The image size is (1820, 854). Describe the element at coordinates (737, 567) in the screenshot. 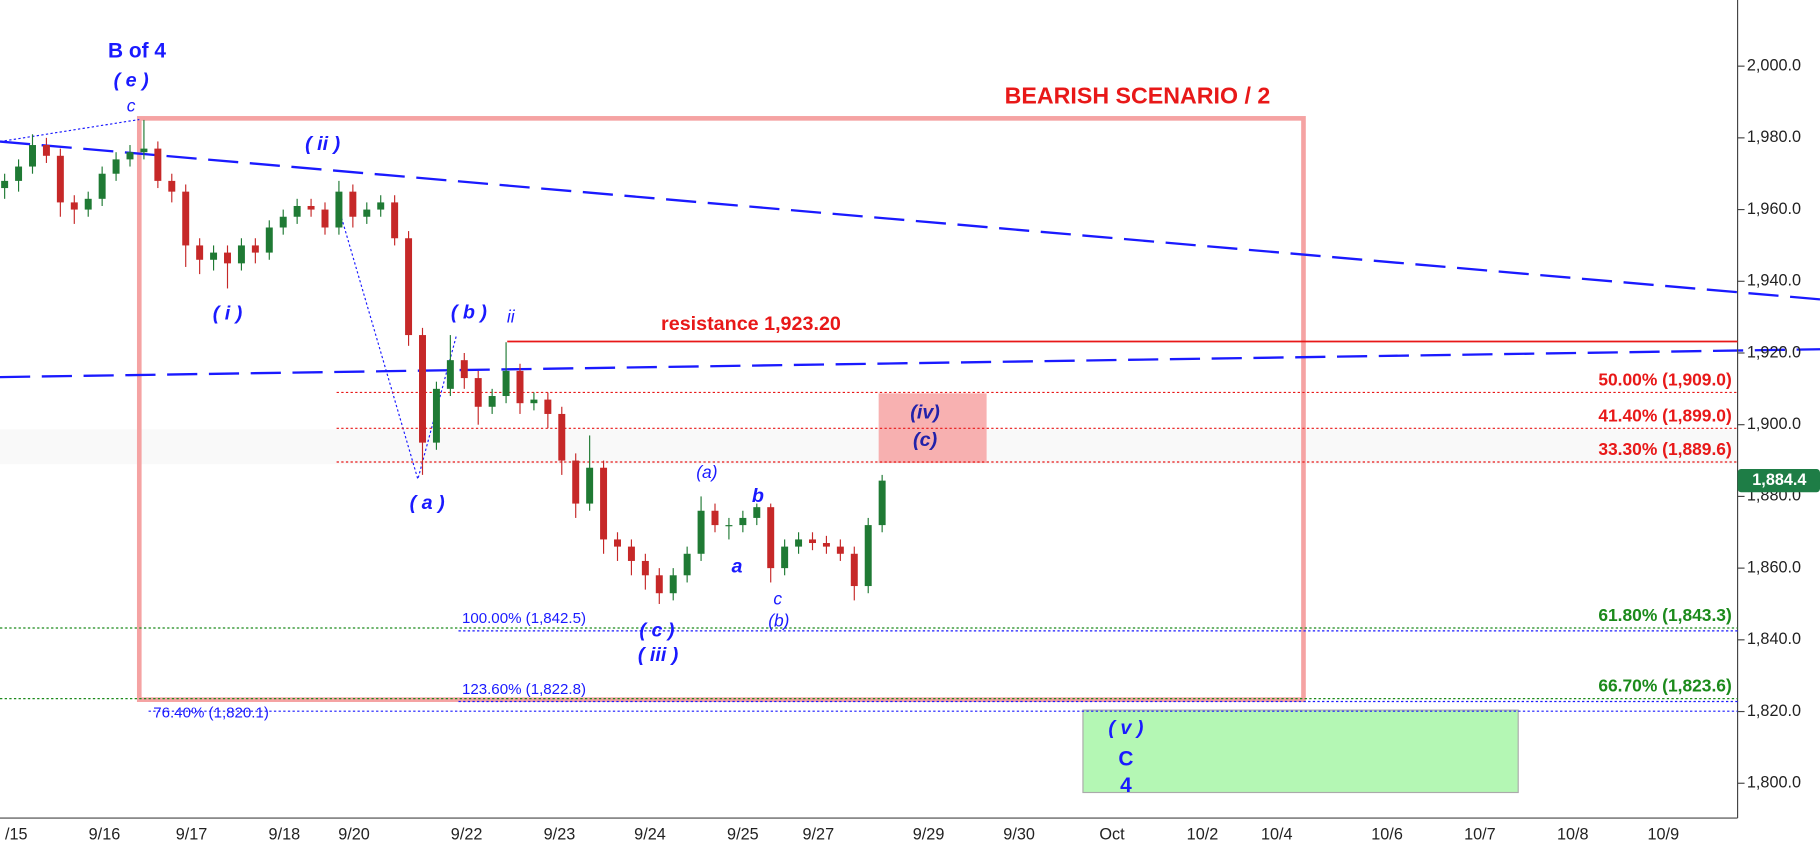

I see `wave-label: a` at that location.